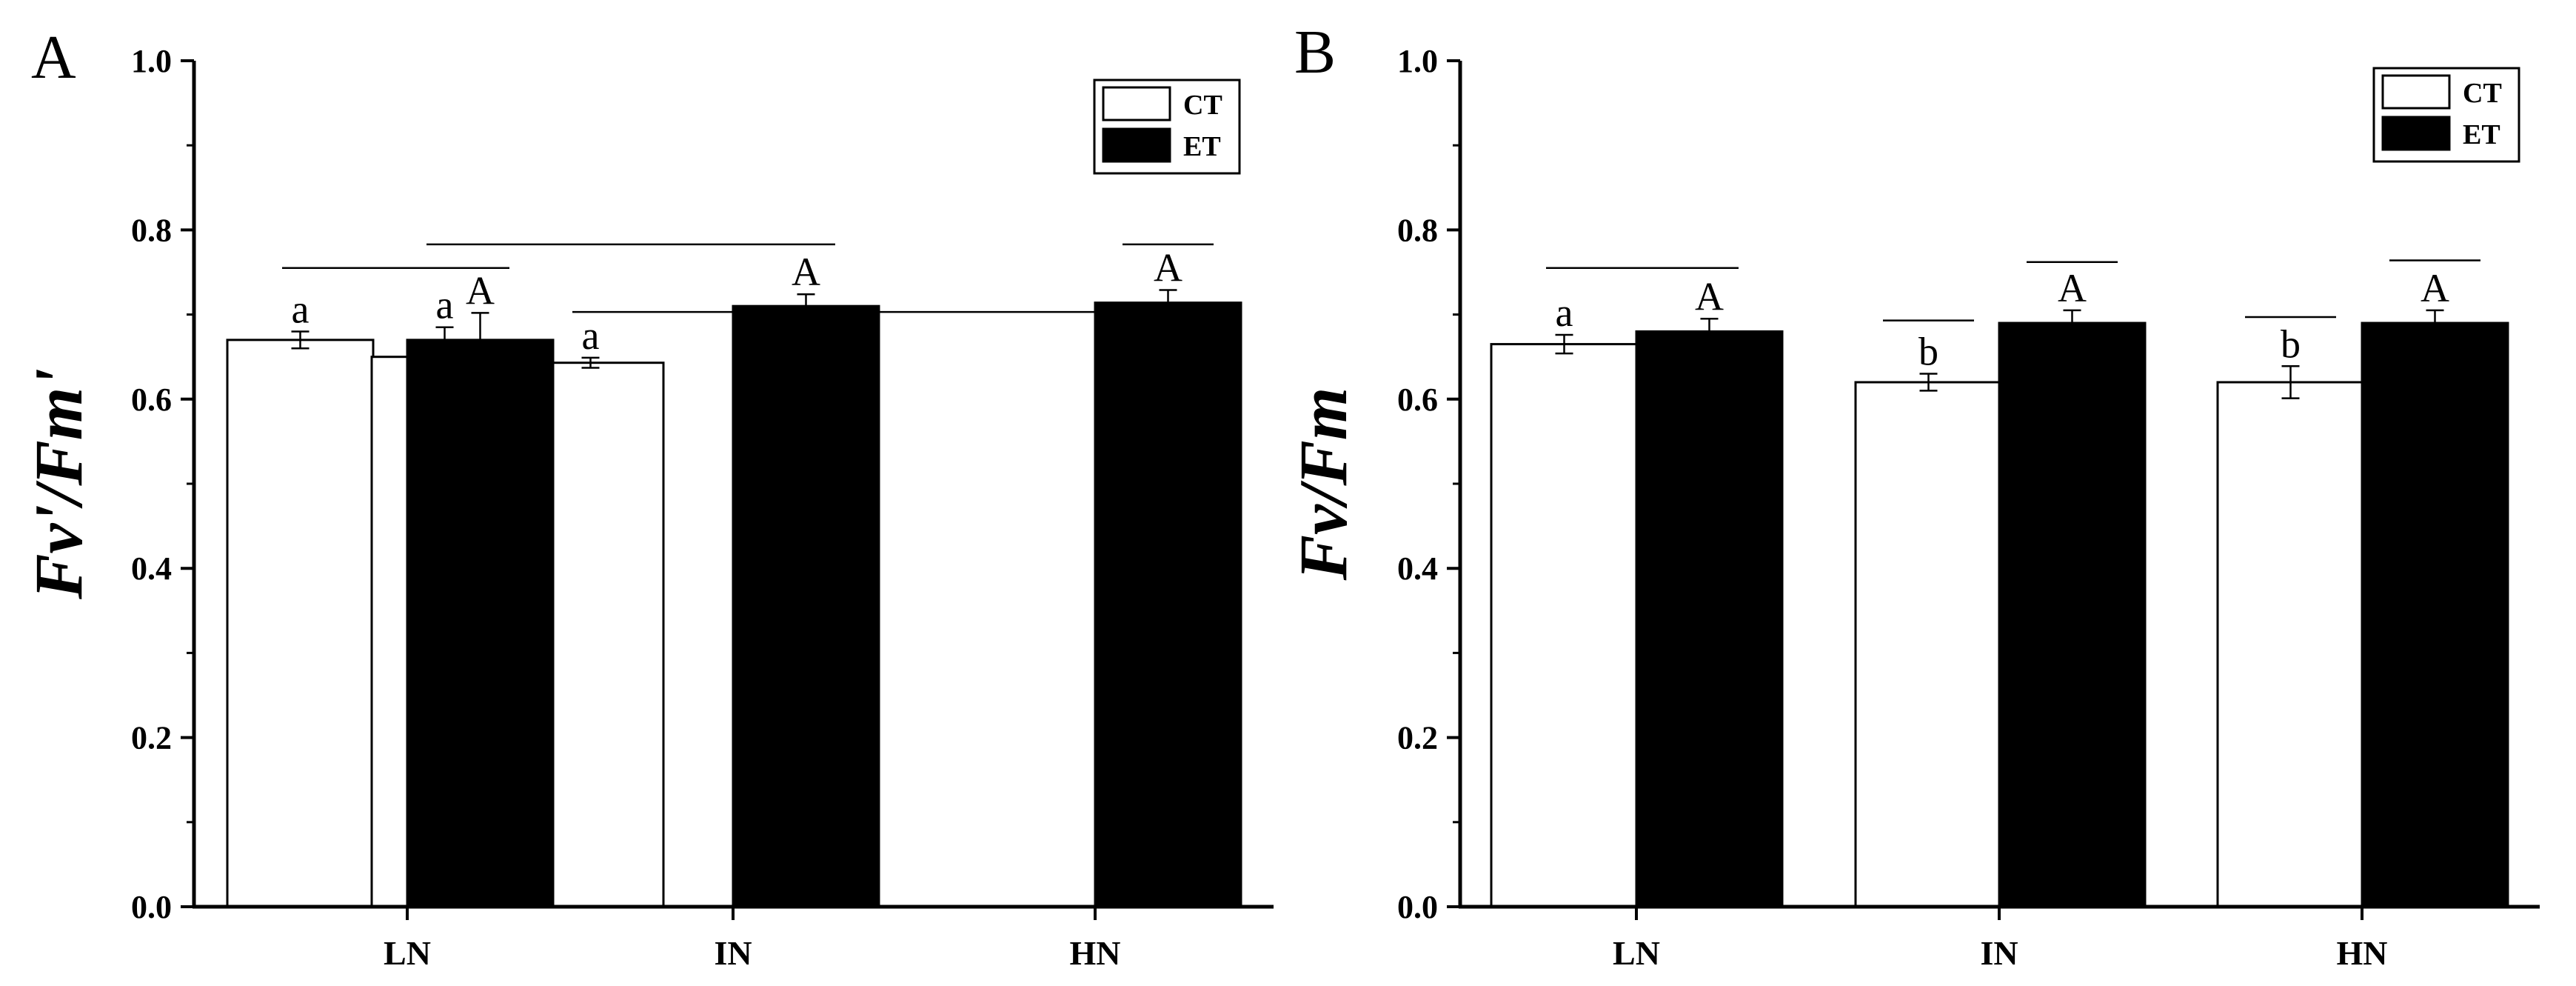 Image resolution: width=2576 pixels, height=986 pixels. I want to click on y-axis-label: Fv/Fm, so click(1323, 484).